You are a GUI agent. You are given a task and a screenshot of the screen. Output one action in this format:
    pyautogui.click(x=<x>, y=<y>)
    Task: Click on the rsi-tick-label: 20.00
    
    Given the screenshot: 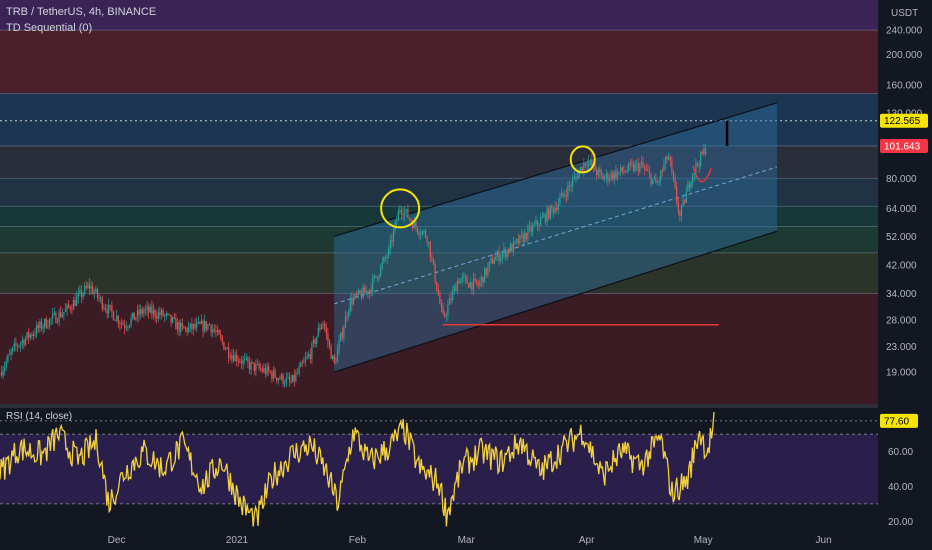 What is the action you would take?
    pyautogui.click(x=900, y=522)
    